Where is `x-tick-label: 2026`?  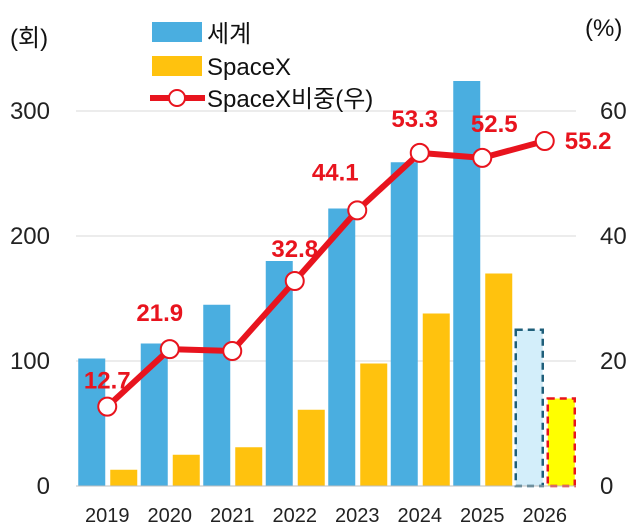
x-tick-label: 2026 is located at coordinates (545, 516).